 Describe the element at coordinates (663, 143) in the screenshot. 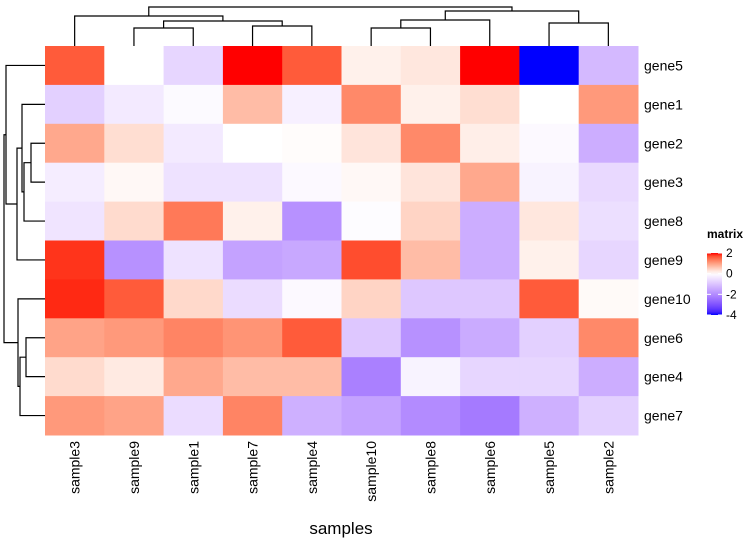

I see `row-label: gene2` at that location.